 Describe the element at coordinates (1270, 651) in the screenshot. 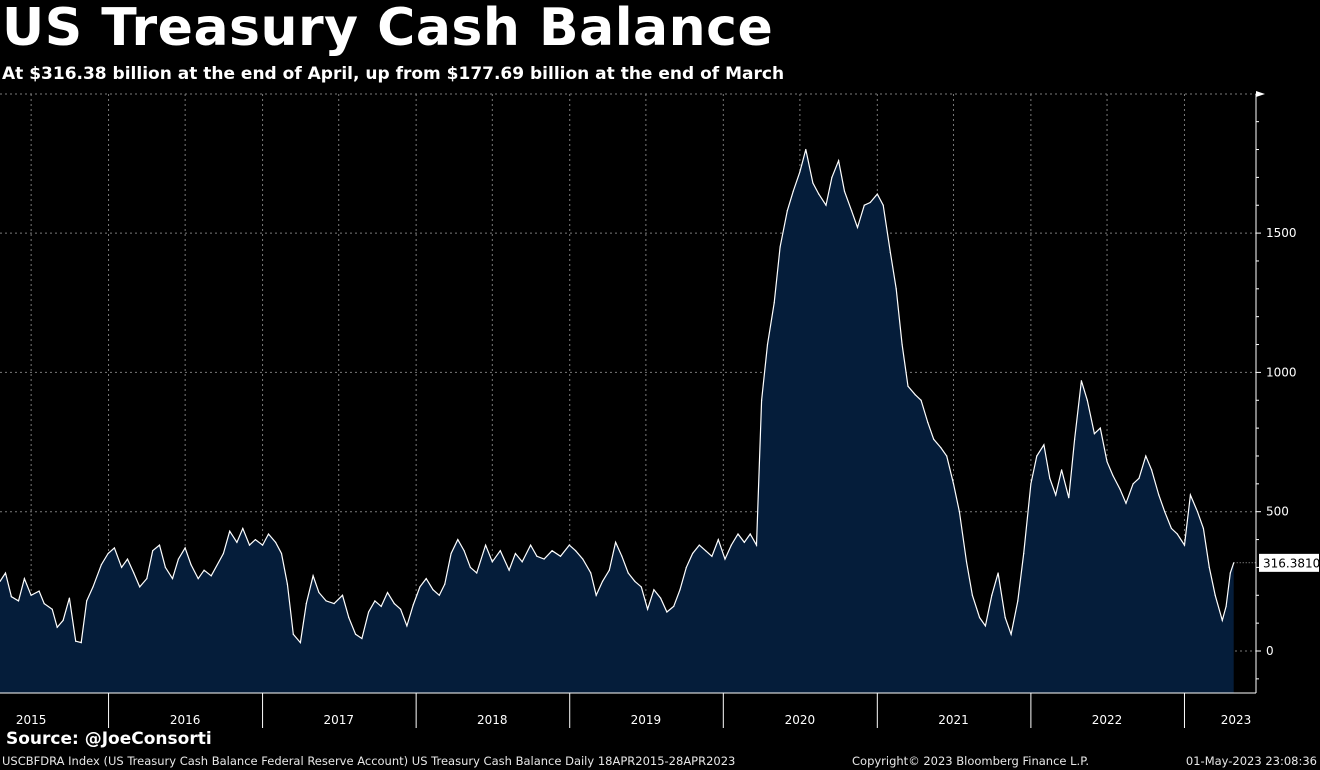

I see `y-tick-label-0: 0` at that location.